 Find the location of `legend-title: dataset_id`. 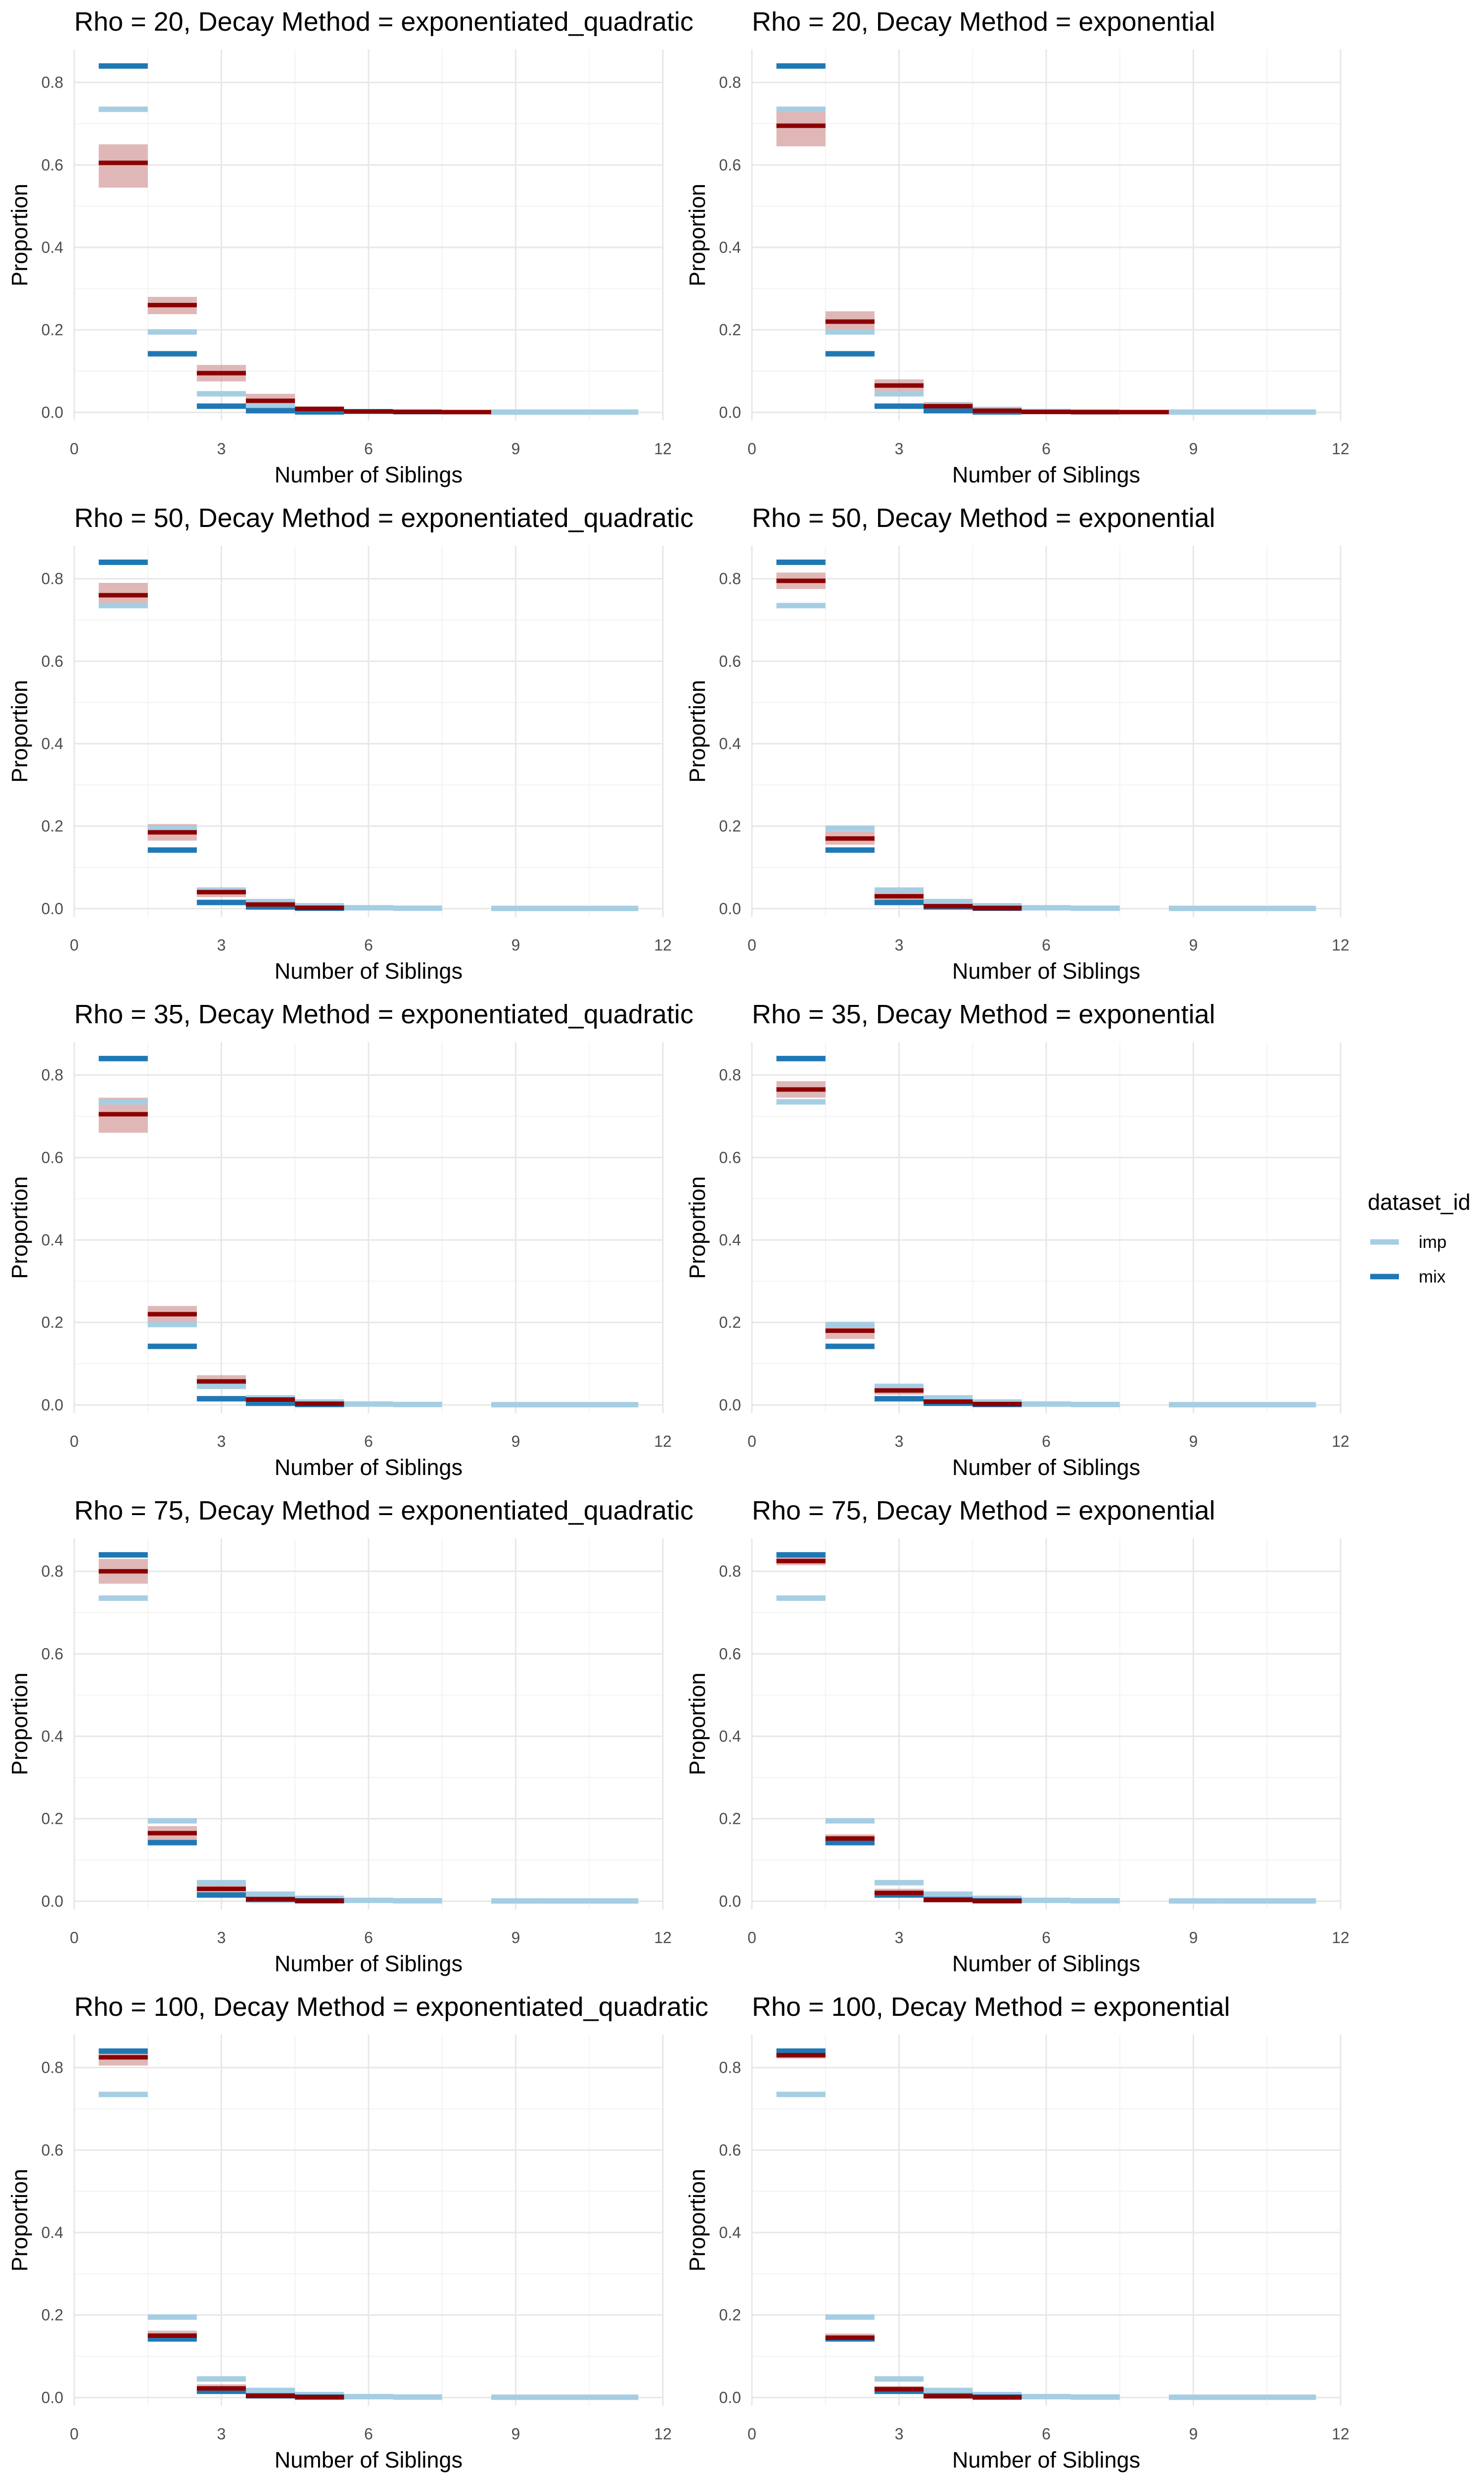

legend-title: dataset_id is located at coordinates (1419, 1202).